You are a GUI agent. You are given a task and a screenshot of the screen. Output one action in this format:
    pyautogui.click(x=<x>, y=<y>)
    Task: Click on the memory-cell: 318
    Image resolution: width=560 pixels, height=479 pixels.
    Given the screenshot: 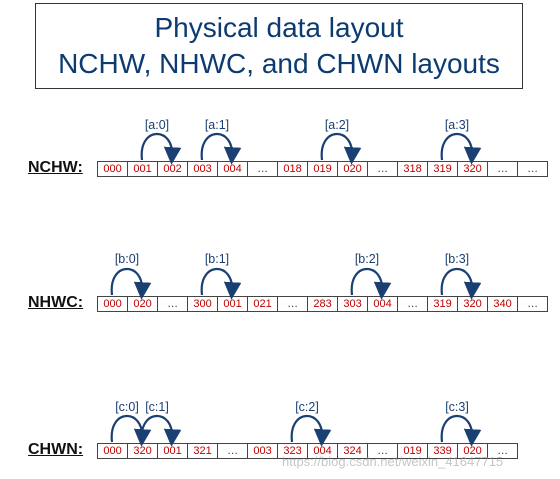 What is the action you would take?
    pyautogui.click(x=413, y=169)
    